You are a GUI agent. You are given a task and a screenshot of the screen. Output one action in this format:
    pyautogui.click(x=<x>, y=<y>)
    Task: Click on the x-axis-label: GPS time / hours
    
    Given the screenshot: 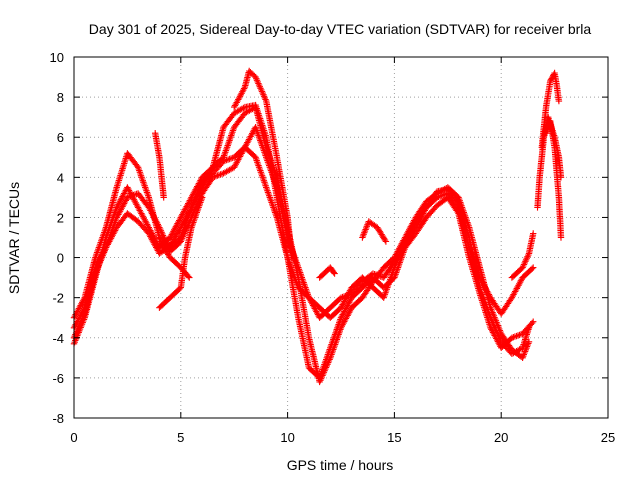 What is the action you would take?
    pyautogui.click(x=340, y=465)
    